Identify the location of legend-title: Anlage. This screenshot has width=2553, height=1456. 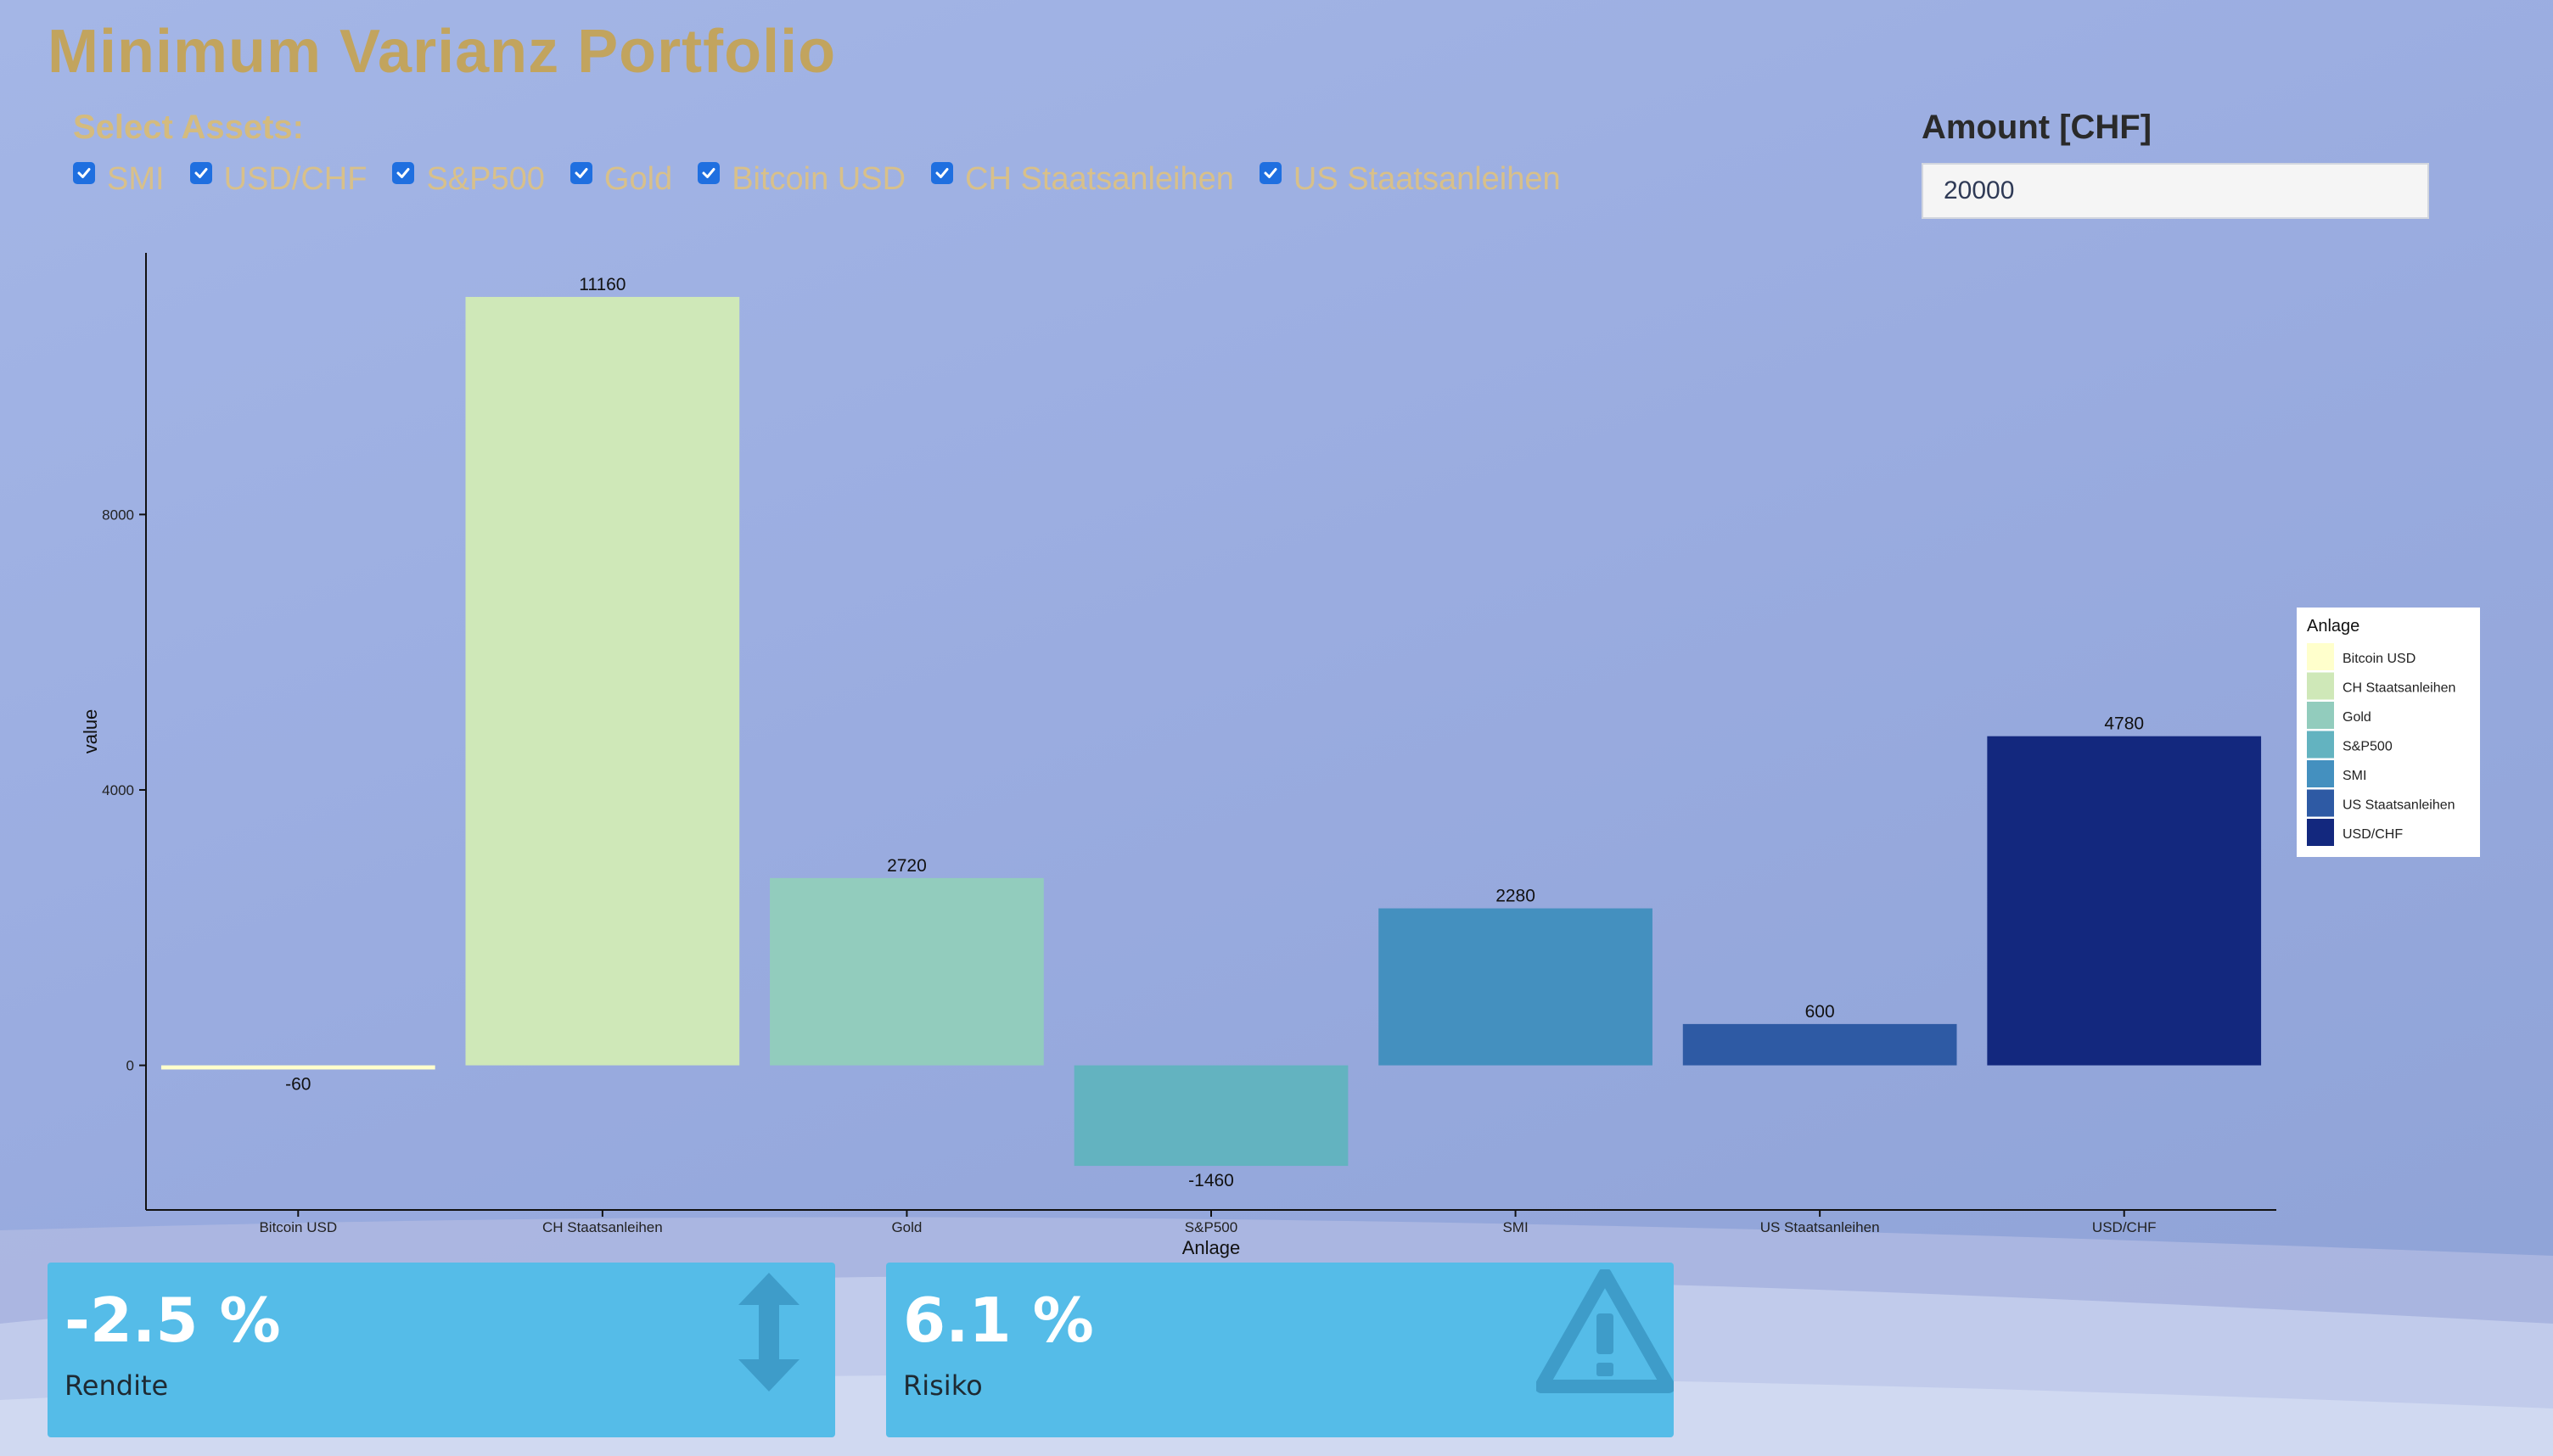
(2333, 626).